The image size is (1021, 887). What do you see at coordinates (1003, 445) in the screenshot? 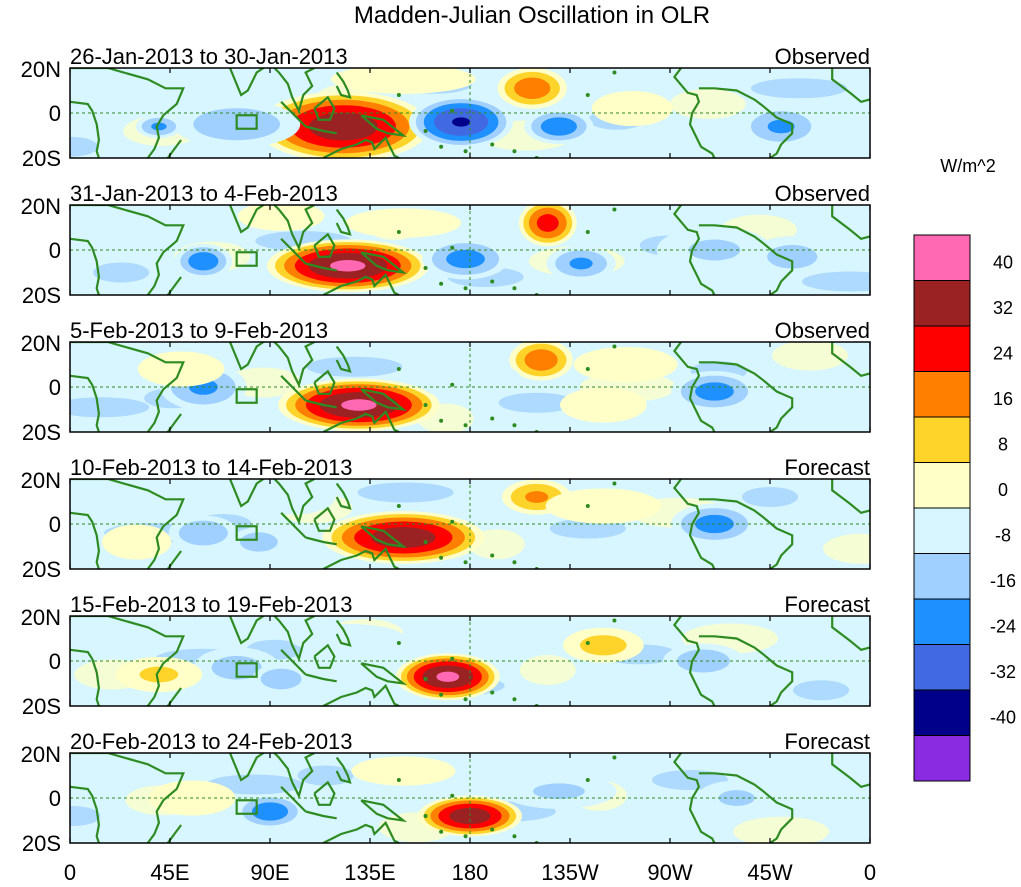
I see `colorbar-level-label: 8` at bounding box center [1003, 445].